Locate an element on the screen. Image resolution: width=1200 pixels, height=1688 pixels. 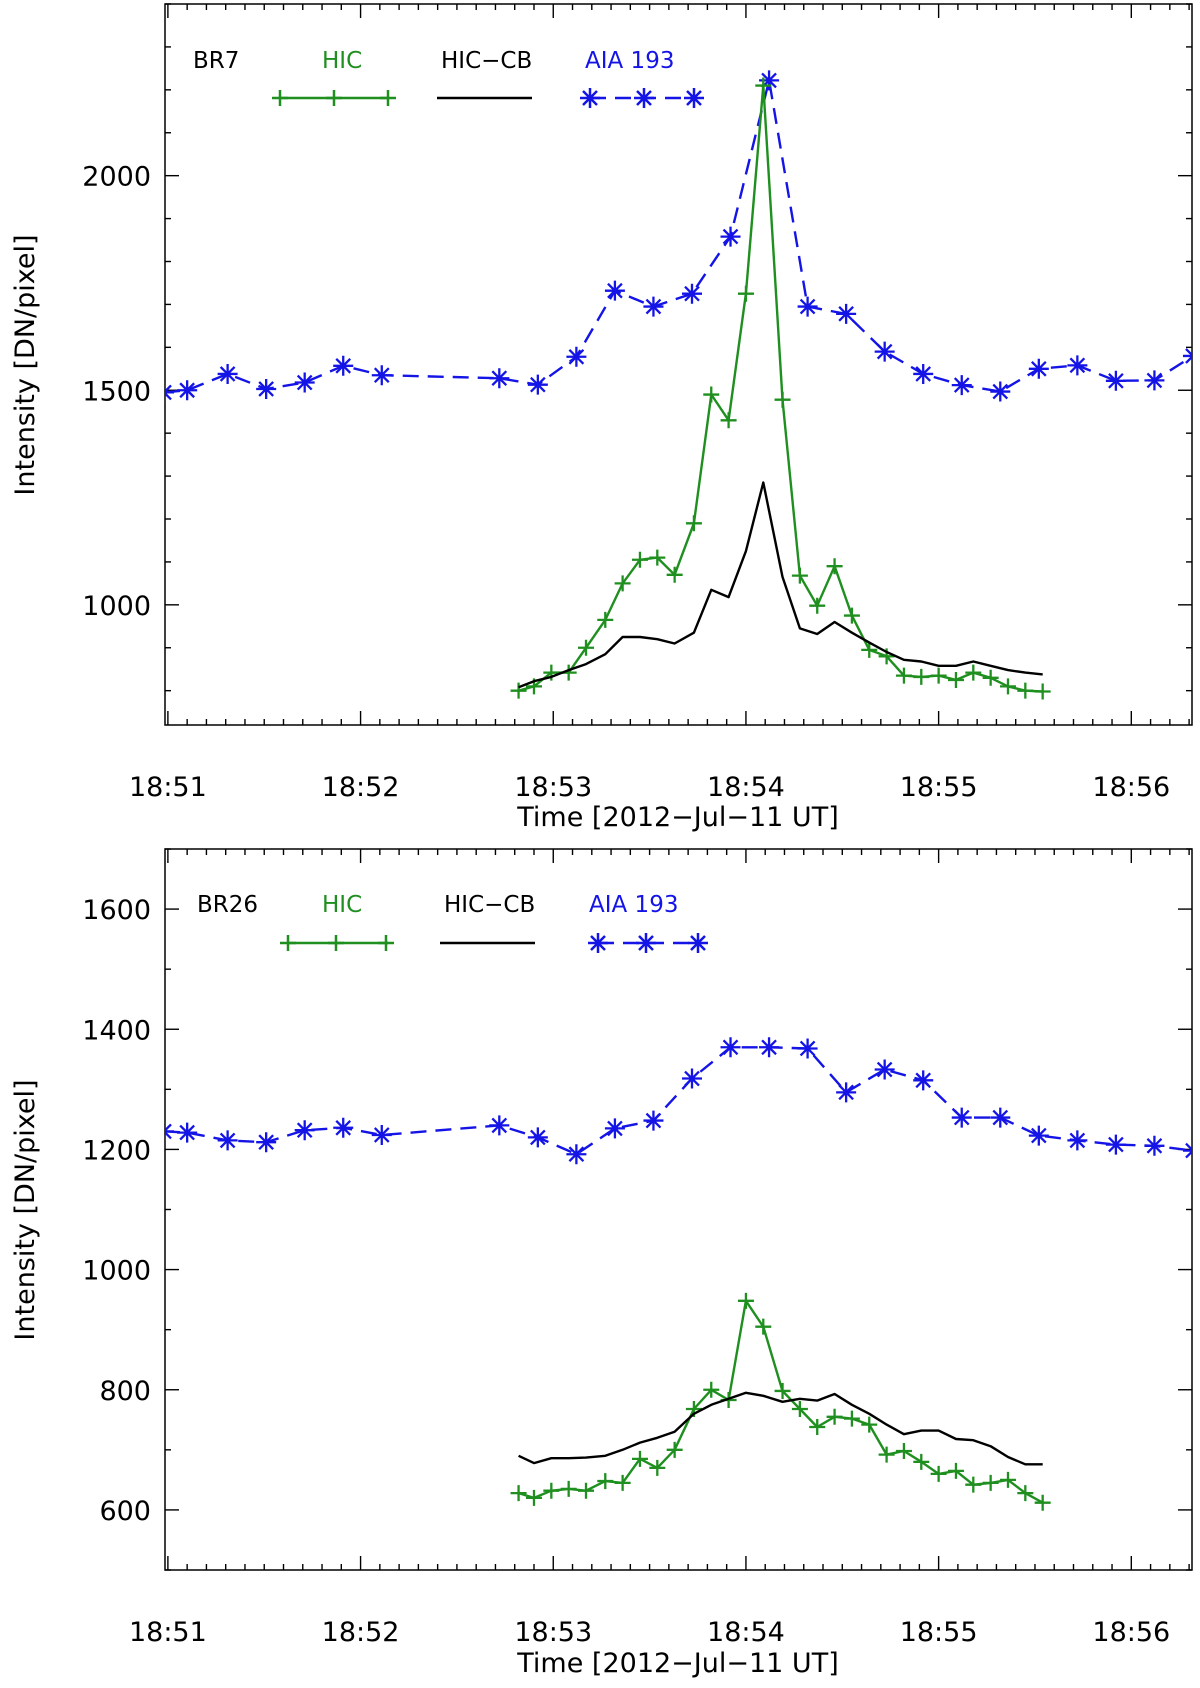
y-tick-label: 600 is located at coordinates (125, 1511).